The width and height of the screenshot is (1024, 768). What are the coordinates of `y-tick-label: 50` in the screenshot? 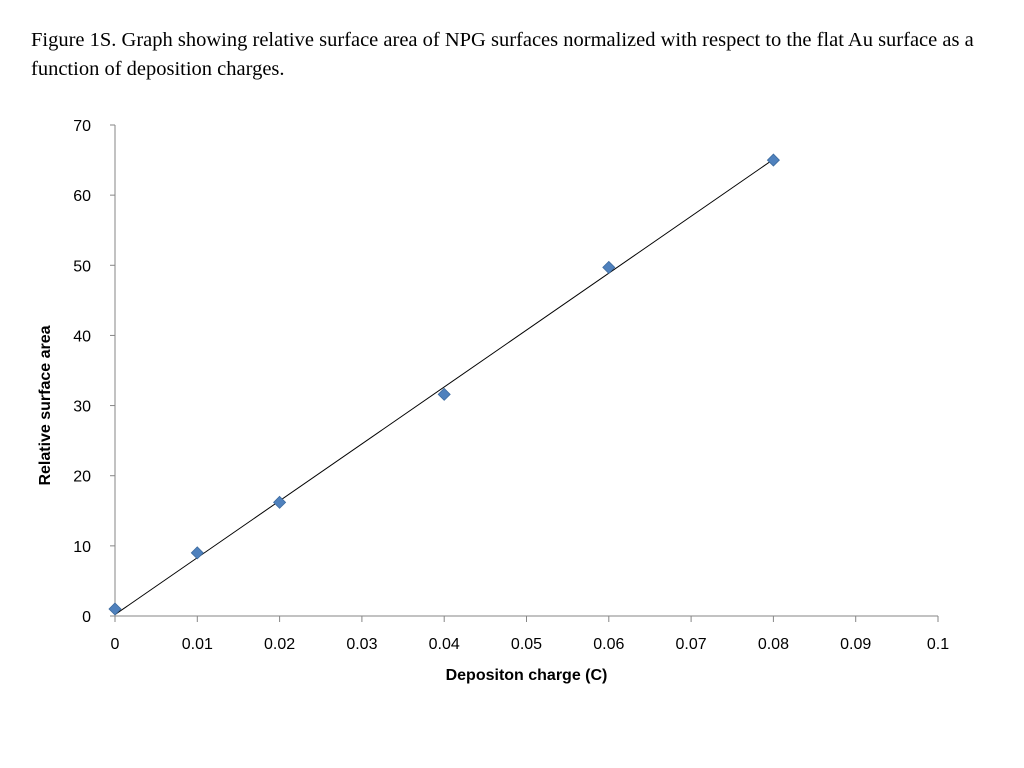 It's located at (82, 266).